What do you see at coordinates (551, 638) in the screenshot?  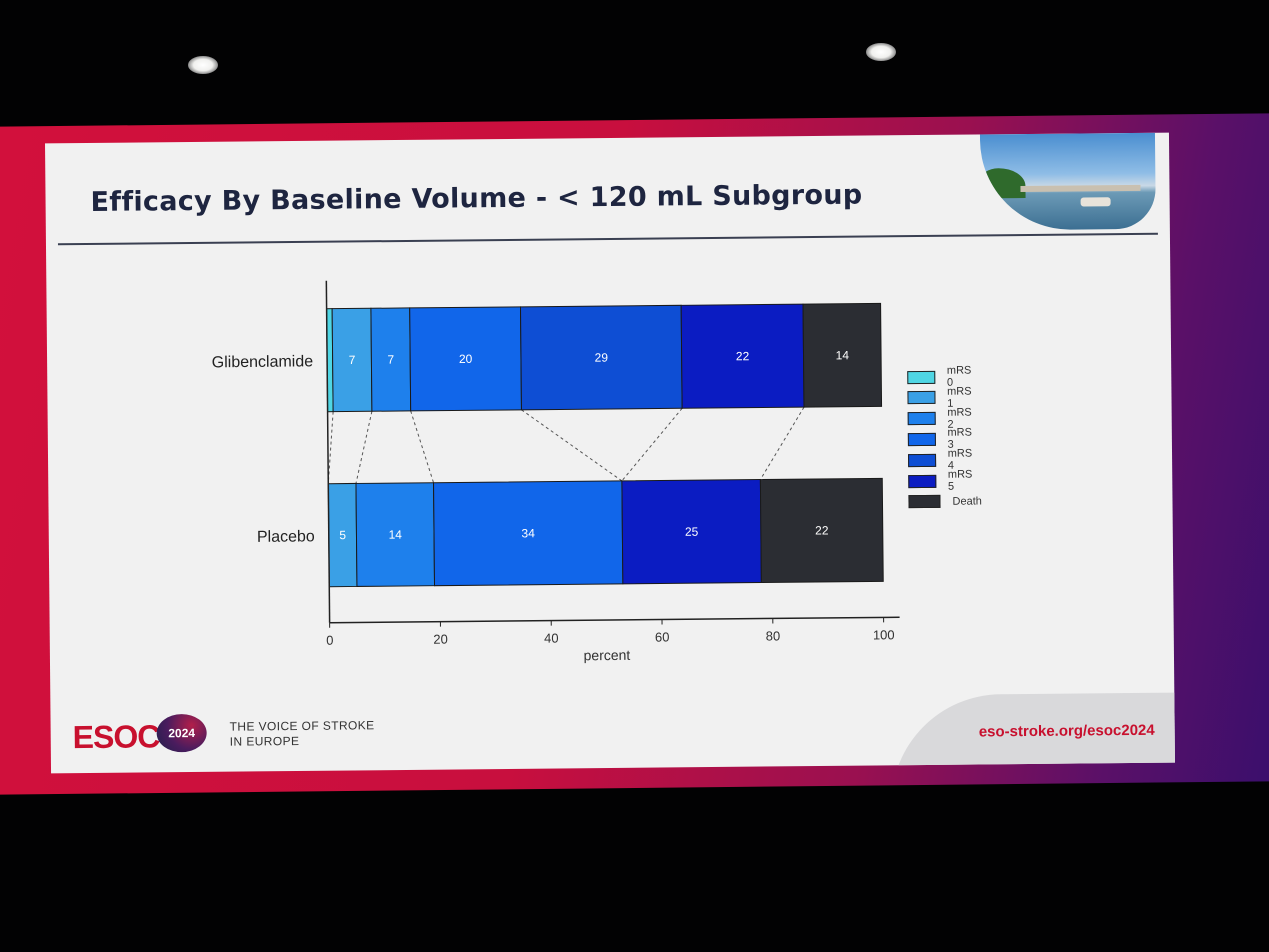 I see `x-tick-label: 40` at bounding box center [551, 638].